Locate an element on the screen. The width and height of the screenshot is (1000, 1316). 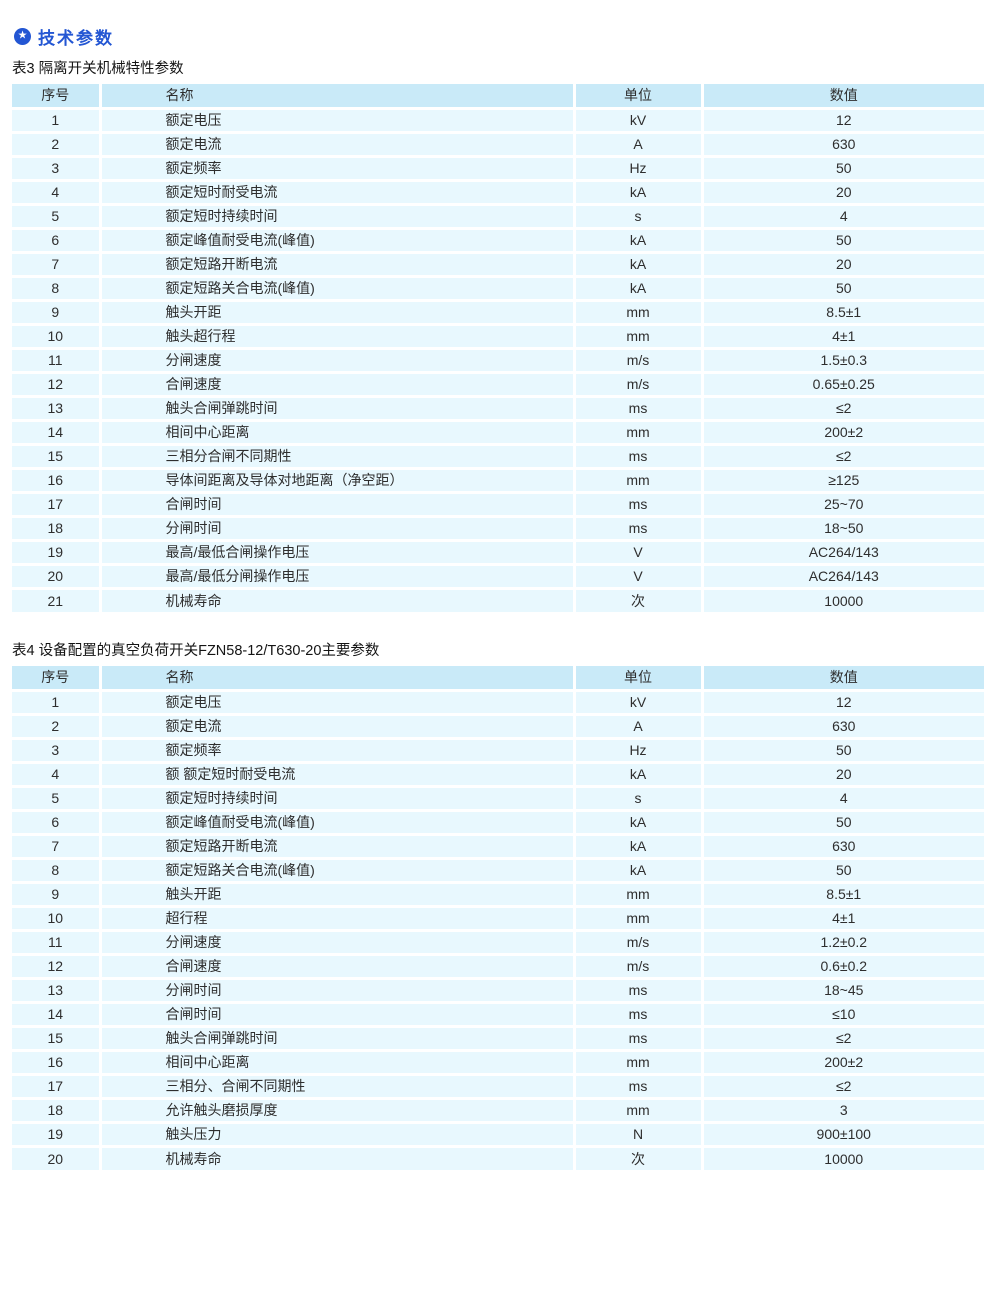
table-row: 2 额定电流 A 630 is located at coordinates (498, 727).